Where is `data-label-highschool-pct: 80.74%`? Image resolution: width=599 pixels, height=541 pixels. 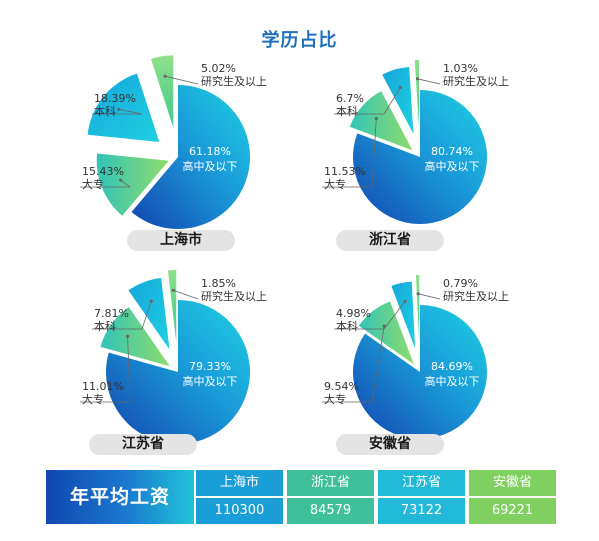 data-label-highschool-pct: 80.74% is located at coordinates (452, 151).